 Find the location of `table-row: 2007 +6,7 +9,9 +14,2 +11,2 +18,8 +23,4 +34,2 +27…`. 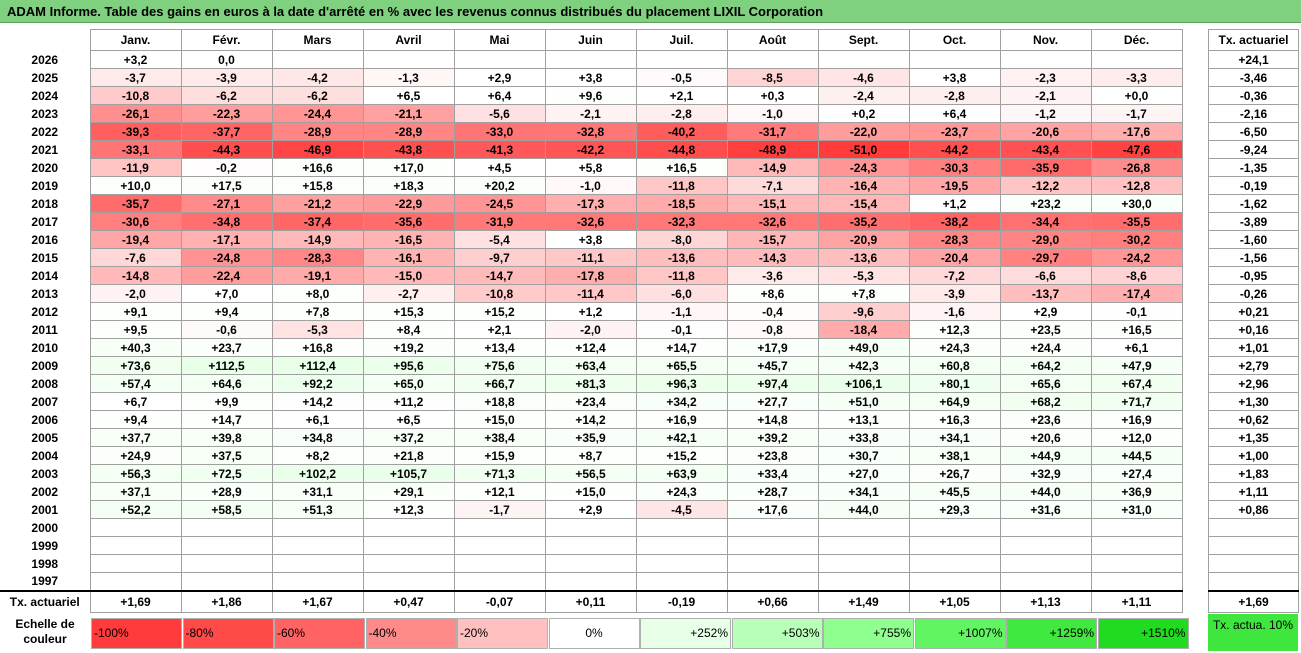

table-row: 2007 +6,7 +9,9 +14,2 +11,2 +18,8 +23,4 +34,2 +27… is located at coordinates (591, 401).